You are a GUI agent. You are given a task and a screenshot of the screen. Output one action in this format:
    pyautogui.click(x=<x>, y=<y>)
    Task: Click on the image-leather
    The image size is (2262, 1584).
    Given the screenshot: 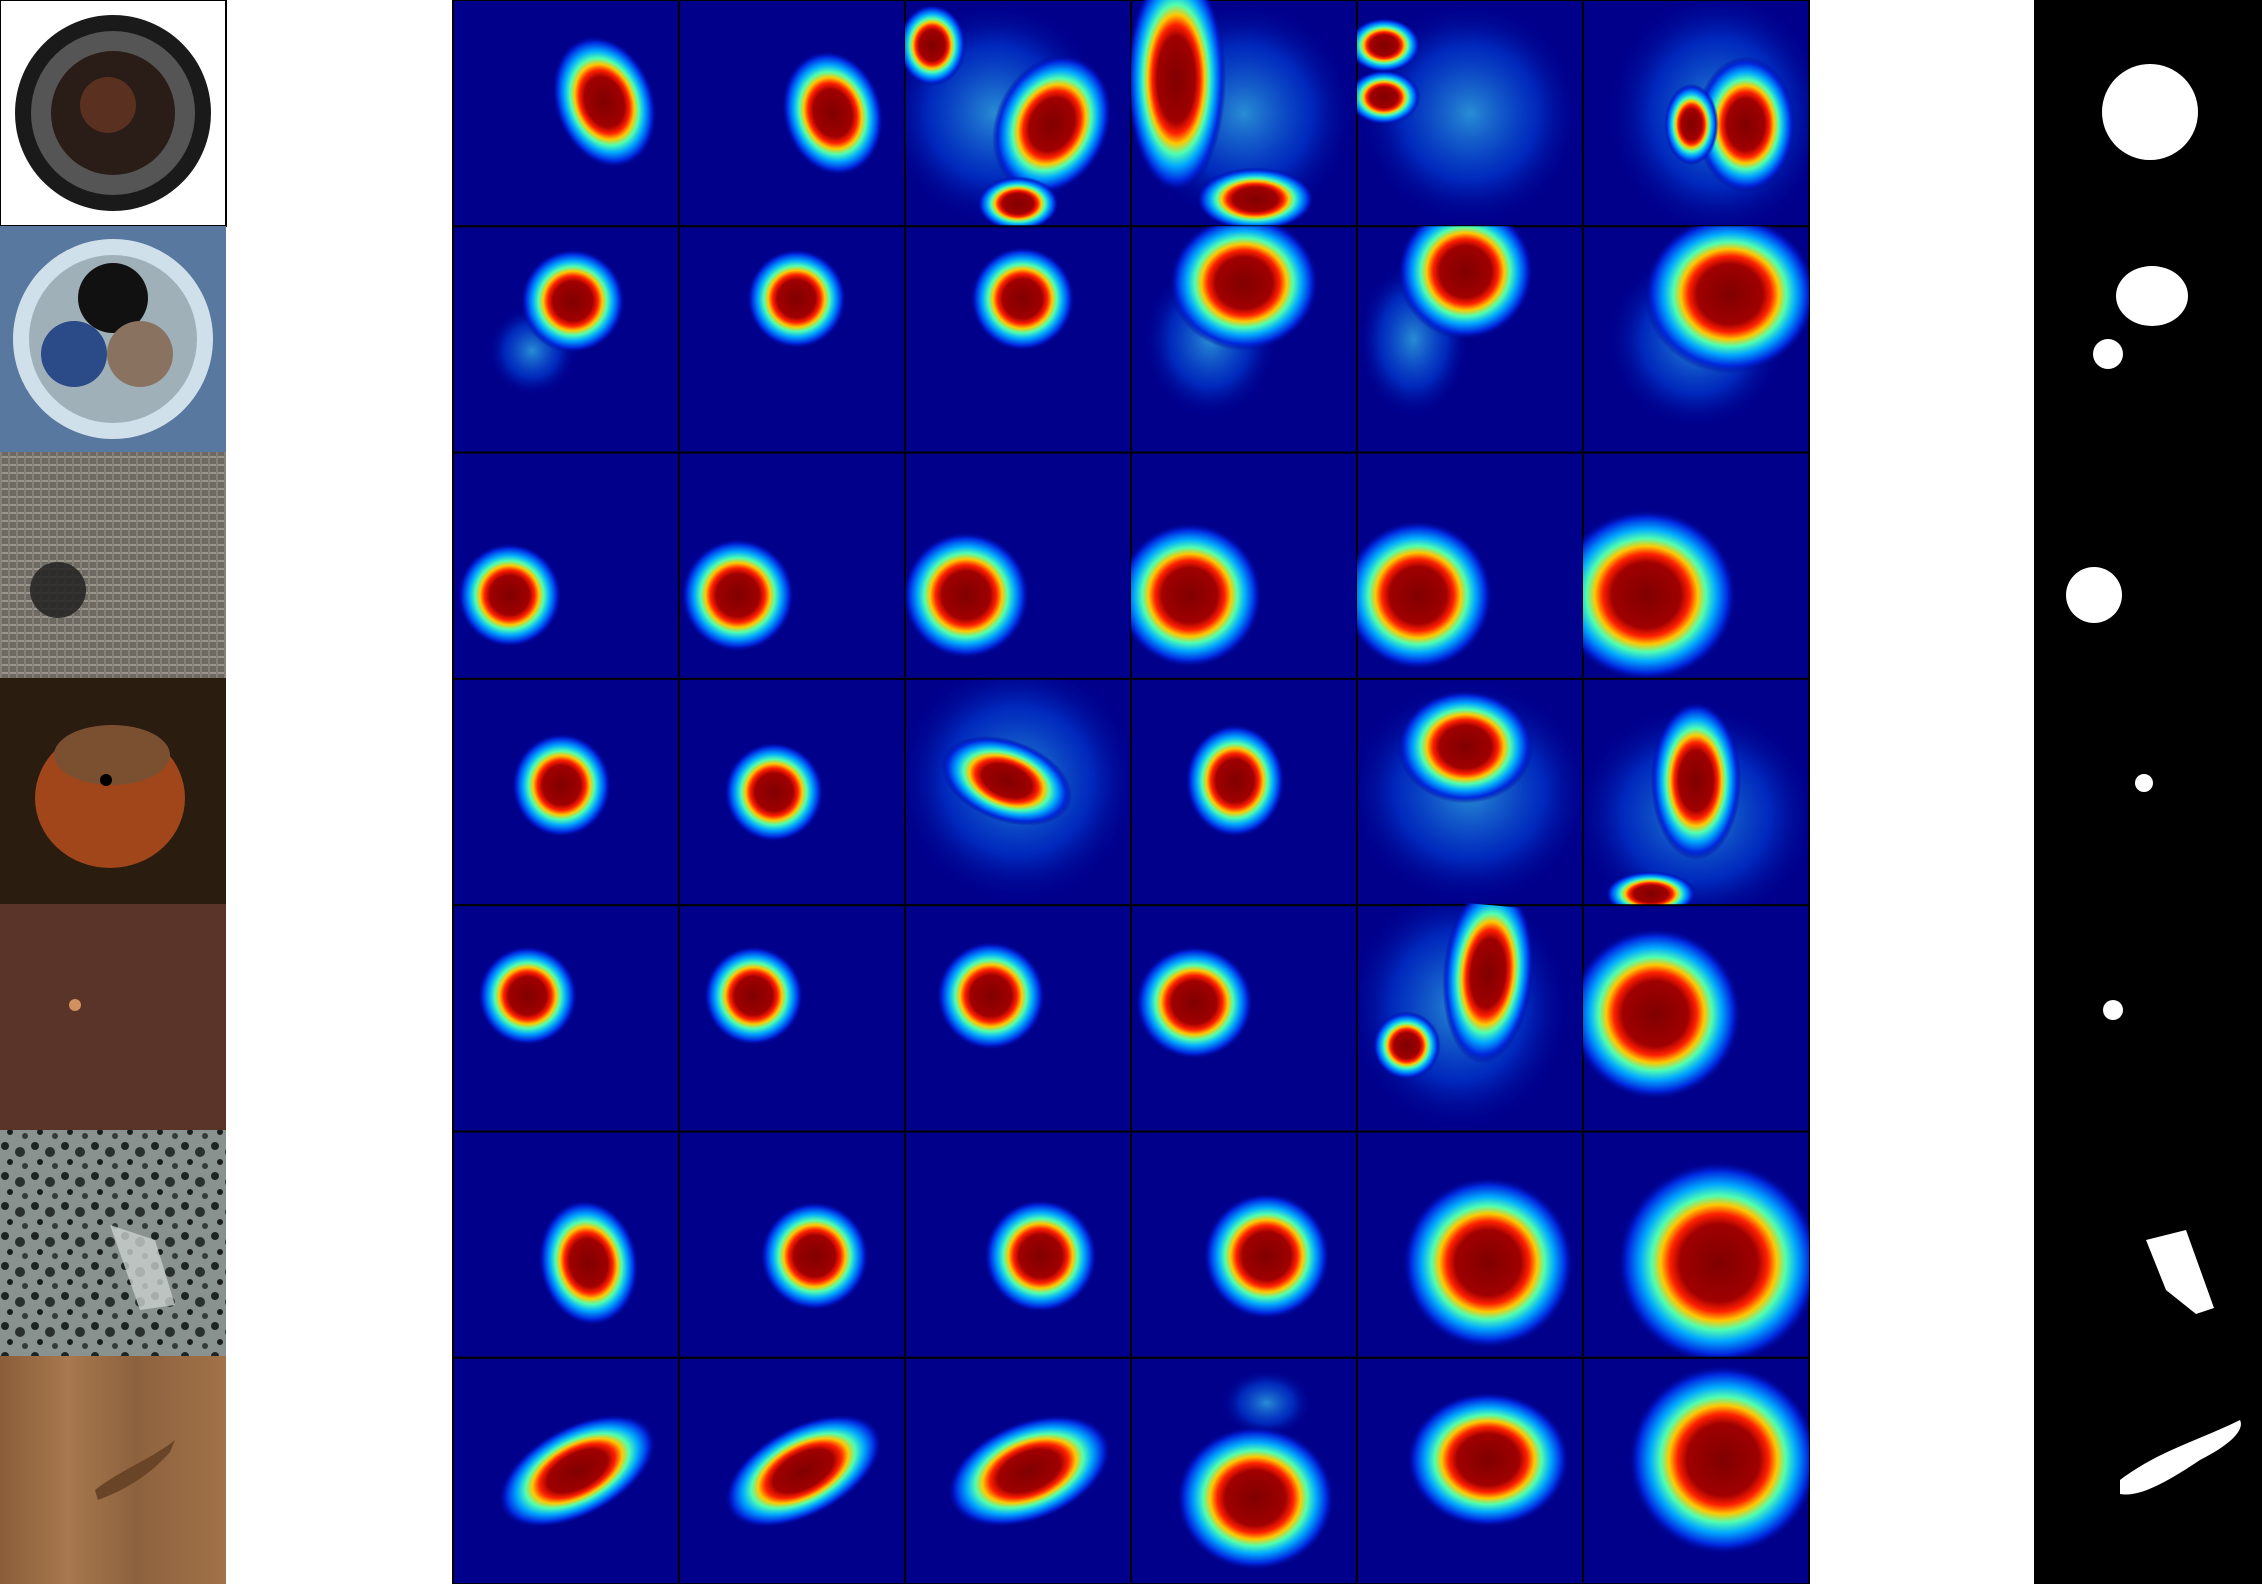 What is the action you would take?
    pyautogui.click(x=113, y=1017)
    